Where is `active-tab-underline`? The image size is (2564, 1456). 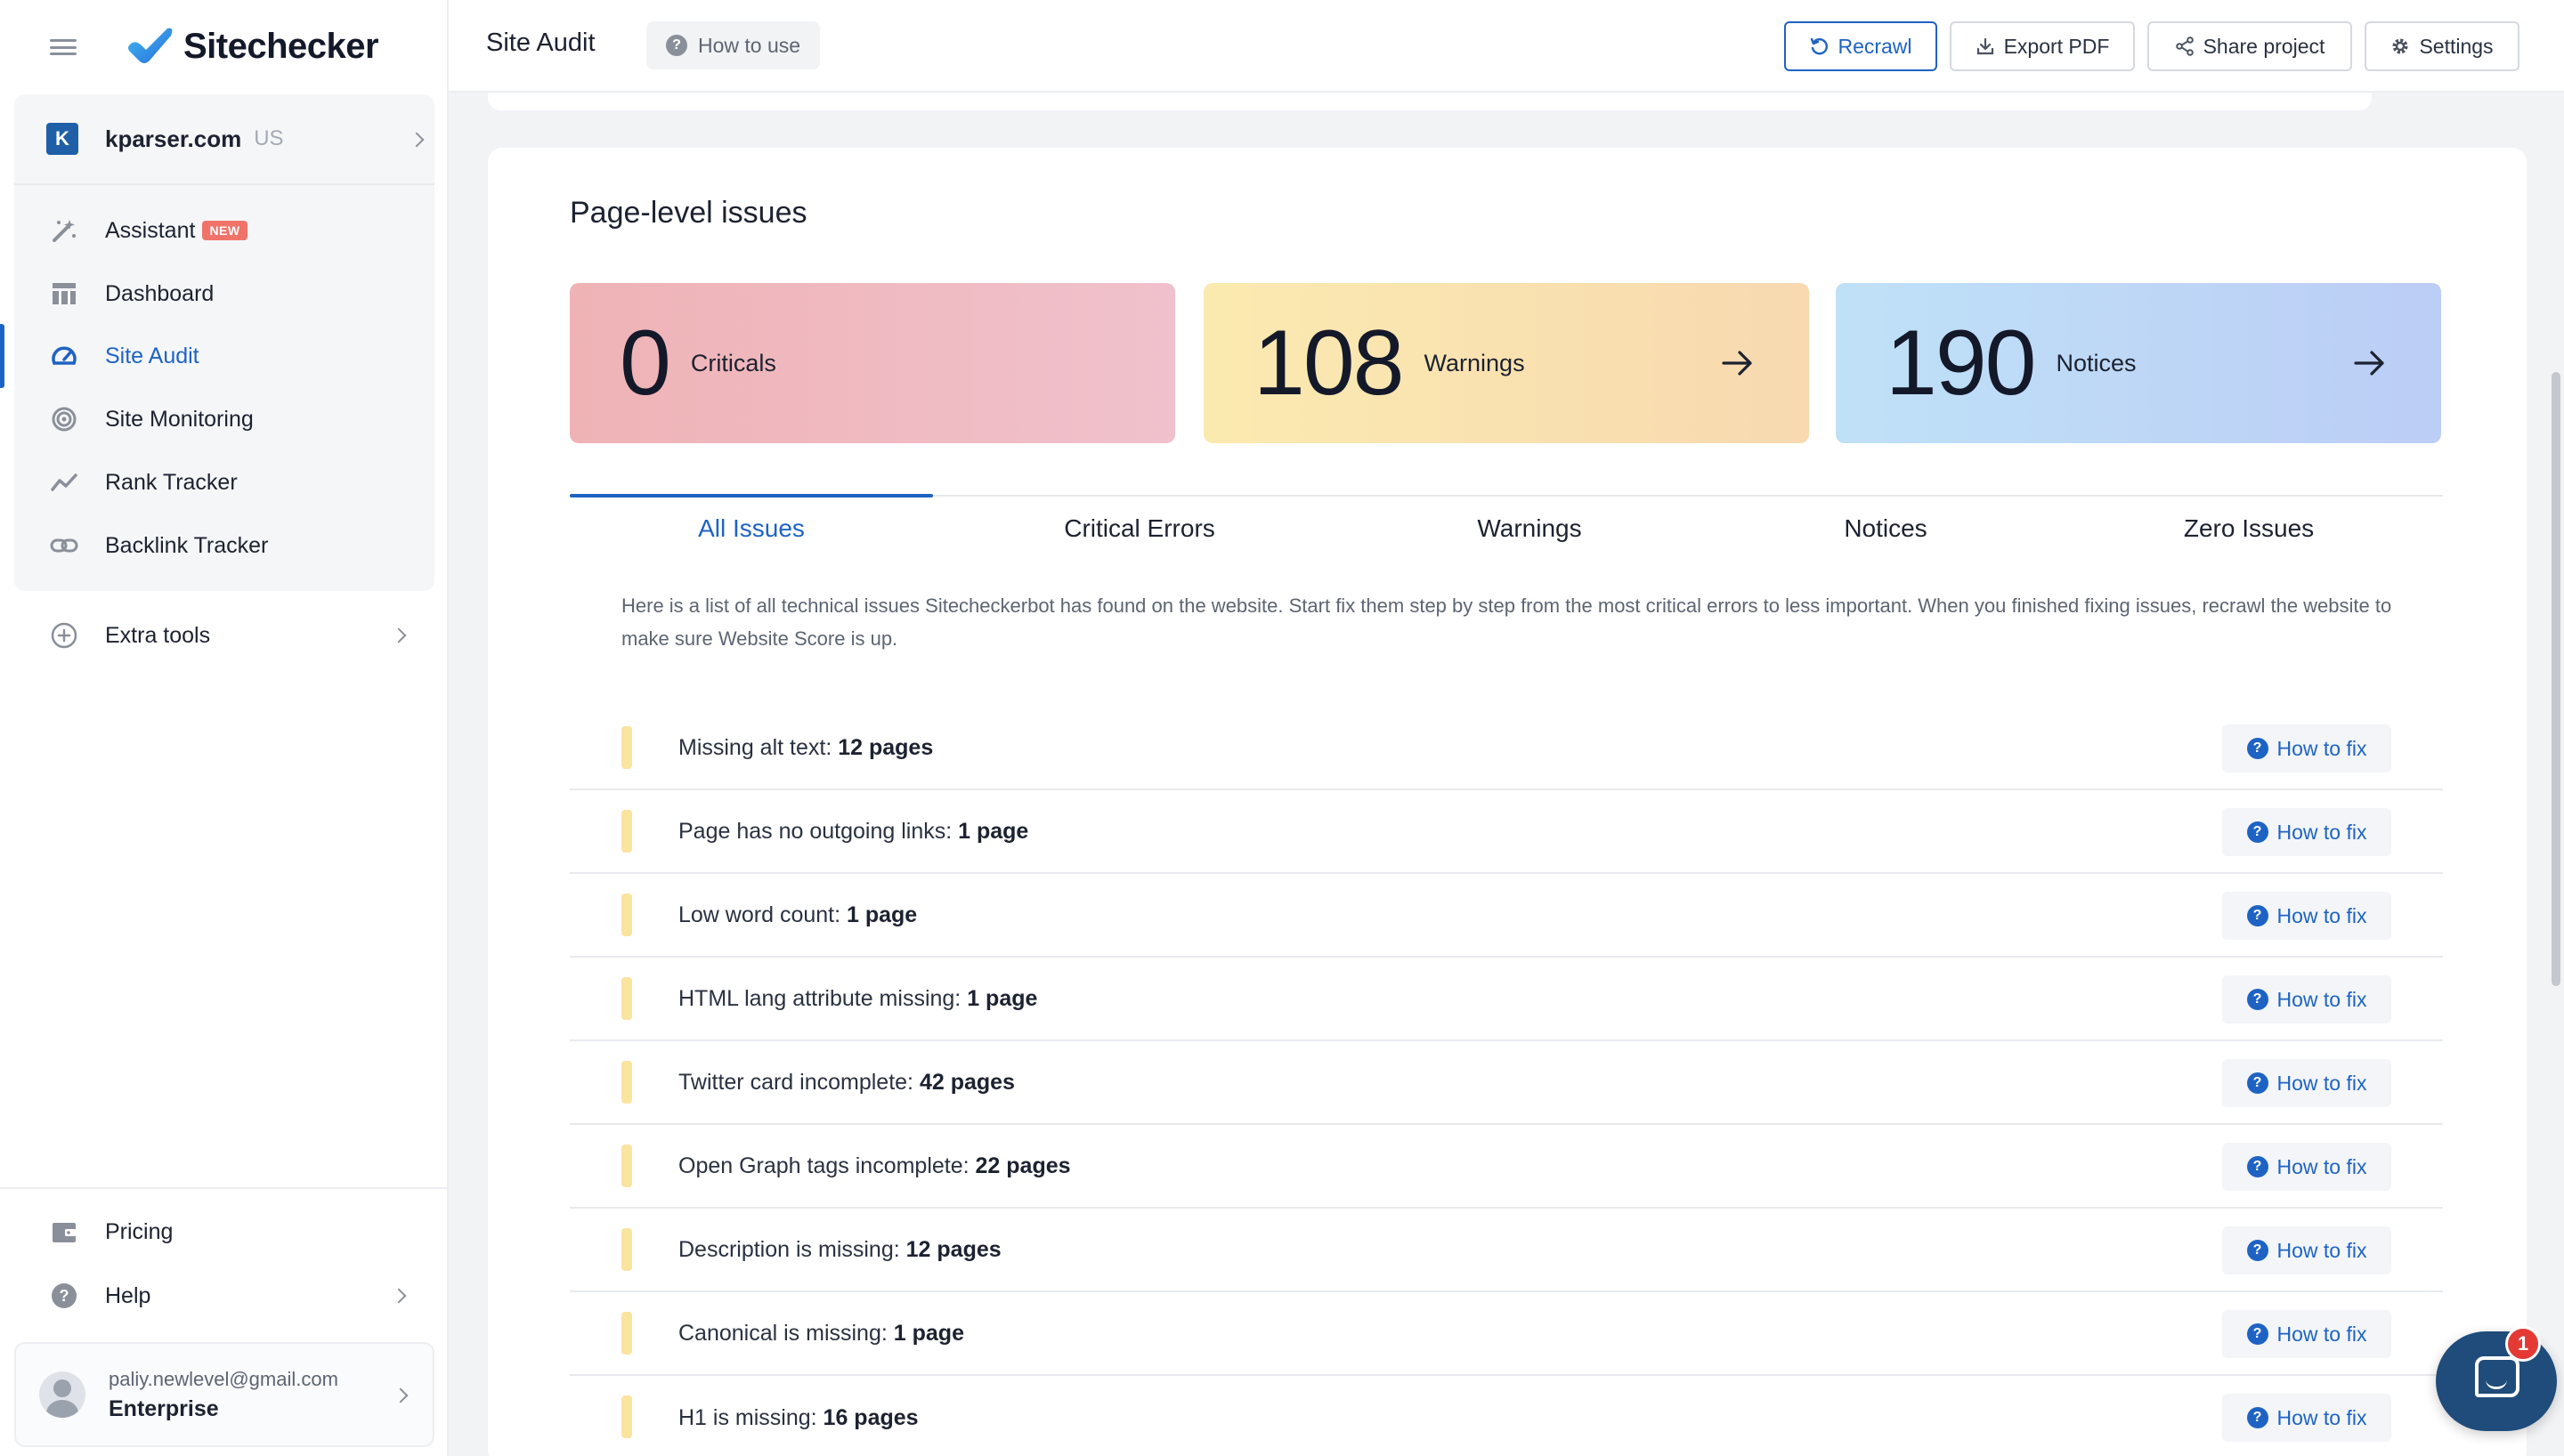 active-tab-underline is located at coordinates (751, 495).